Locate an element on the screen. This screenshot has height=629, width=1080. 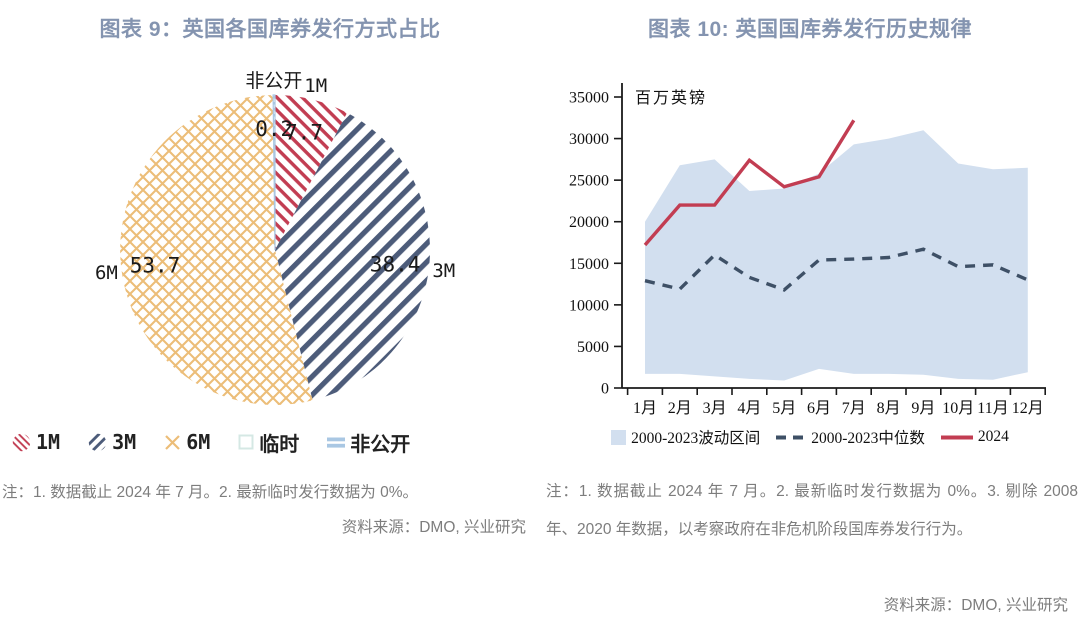
pie-category-label: 6M is located at coordinates (106, 273).